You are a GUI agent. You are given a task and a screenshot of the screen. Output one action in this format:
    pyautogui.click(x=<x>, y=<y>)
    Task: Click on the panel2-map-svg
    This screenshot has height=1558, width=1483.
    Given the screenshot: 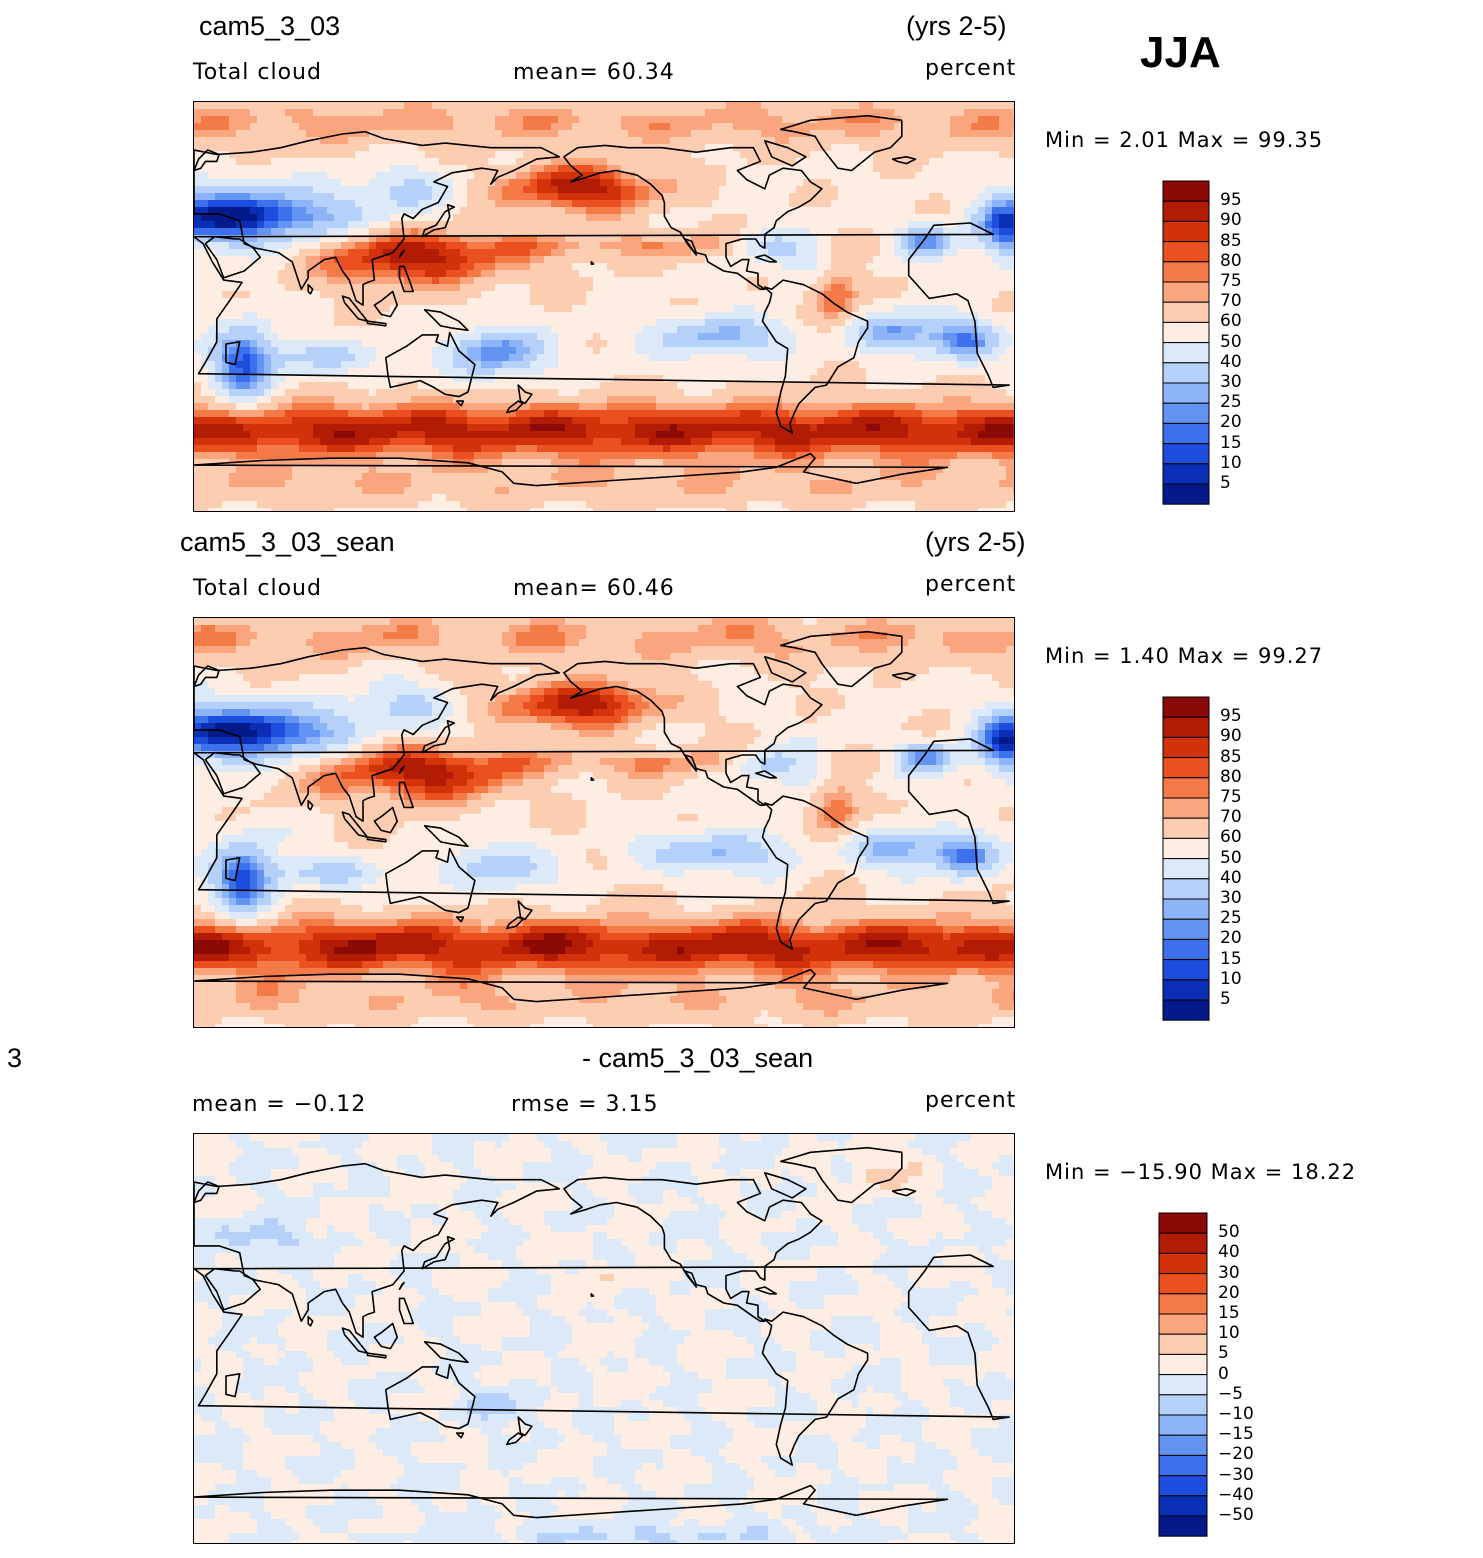 What is the action you would take?
    pyautogui.click(x=604, y=822)
    